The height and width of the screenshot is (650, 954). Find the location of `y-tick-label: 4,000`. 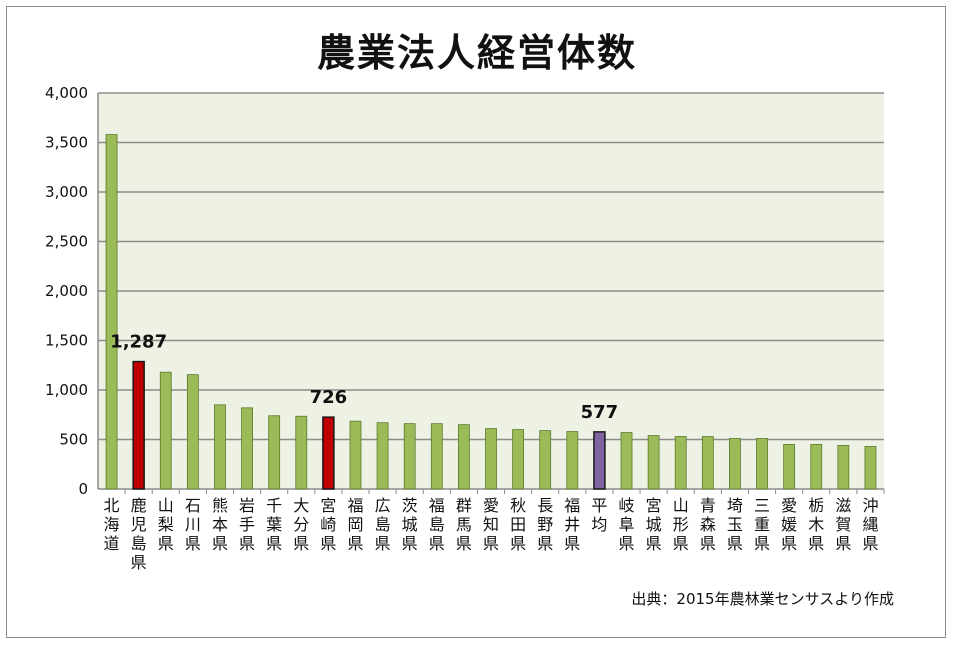

y-tick-label: 4,000 is located at coordinates (66, 93).